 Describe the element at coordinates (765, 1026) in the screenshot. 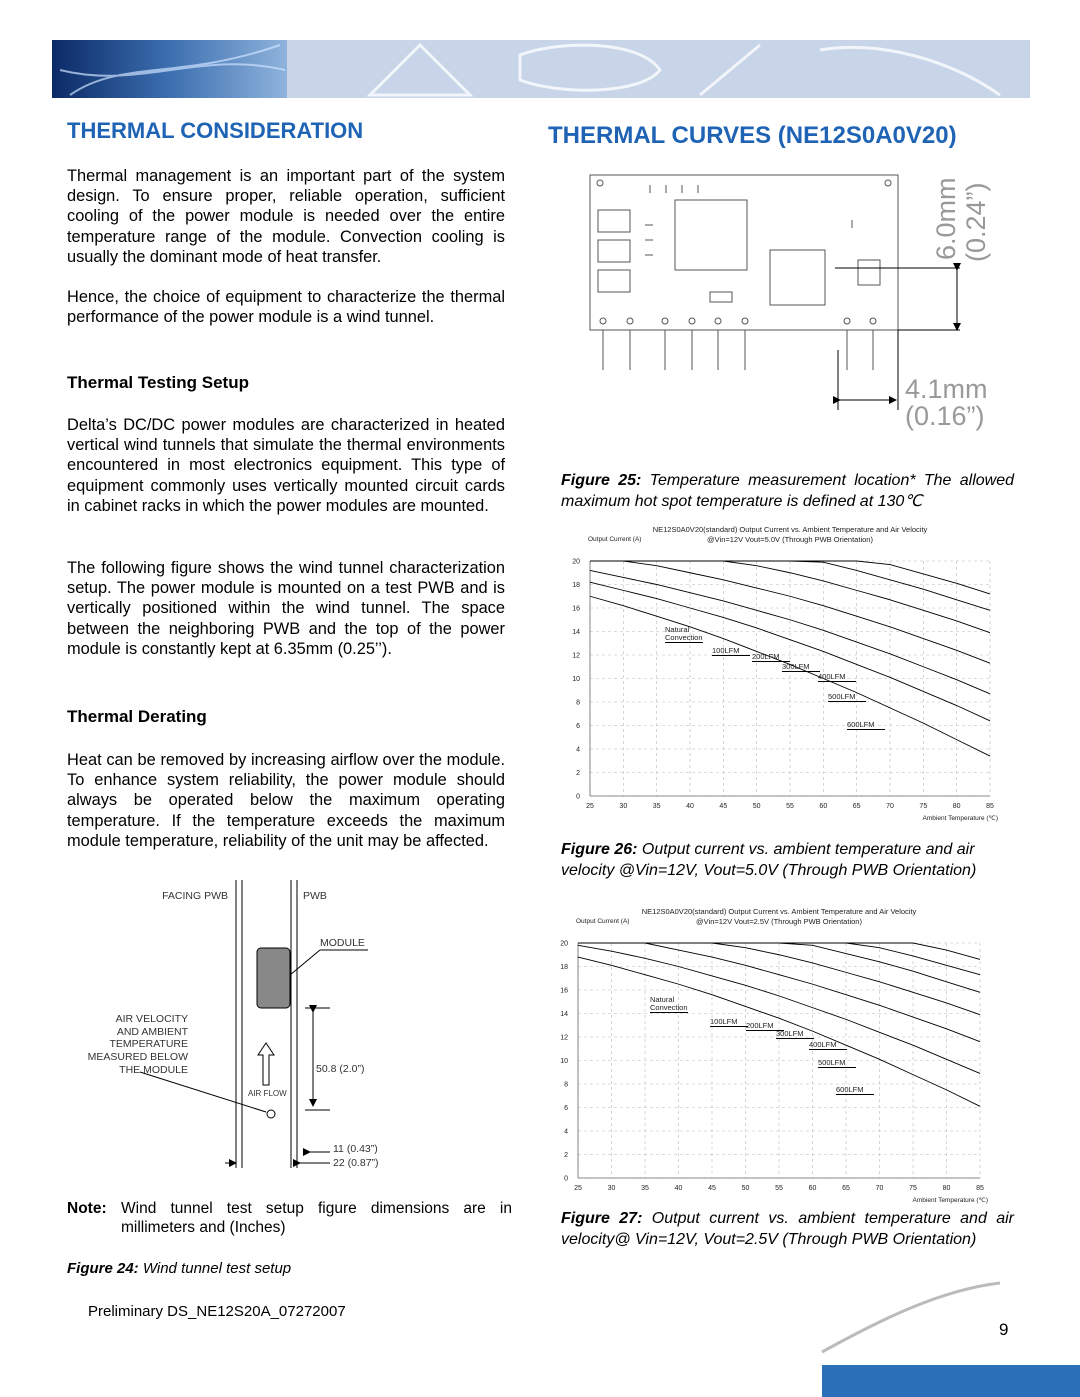

I see `series-label: 200LFM` at that location.